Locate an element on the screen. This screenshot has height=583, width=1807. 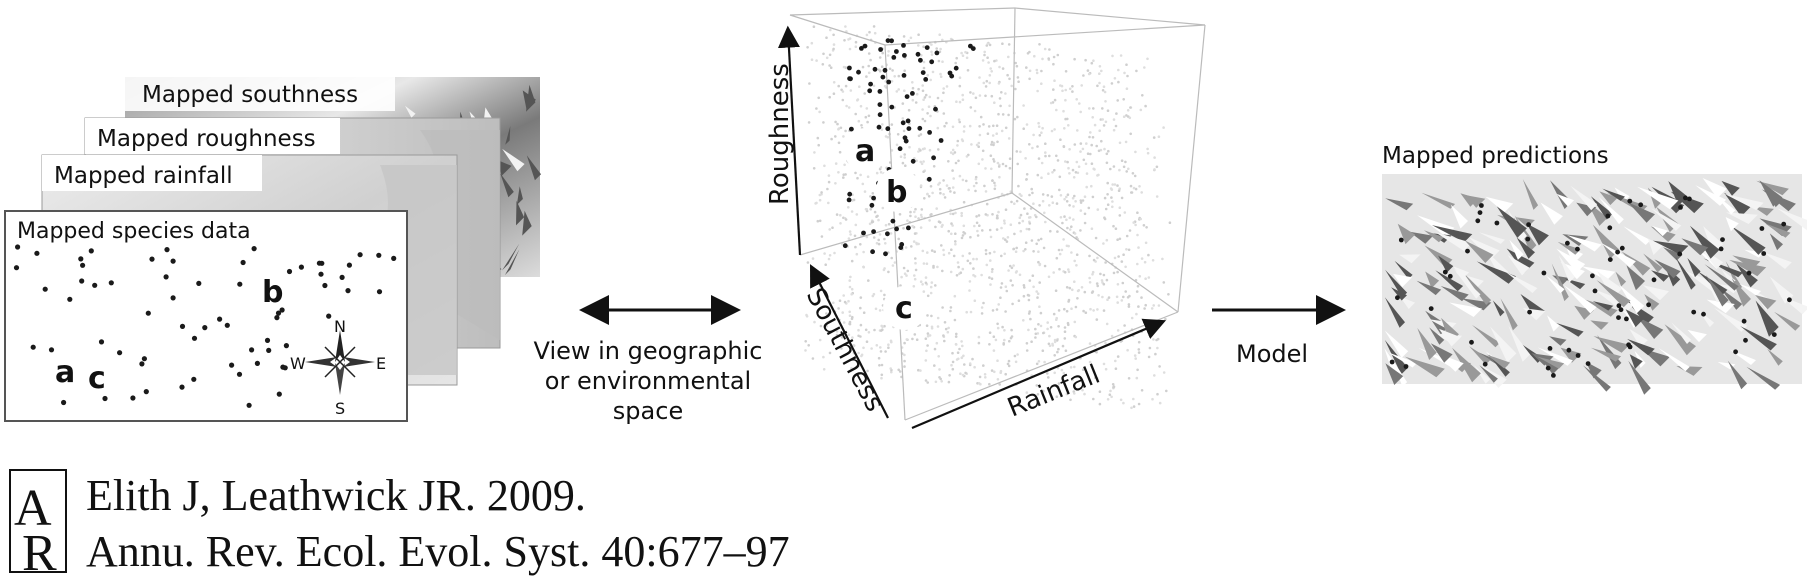
layer-title-rainfall: Mapped rainfall is located at coordinates (143, 176).